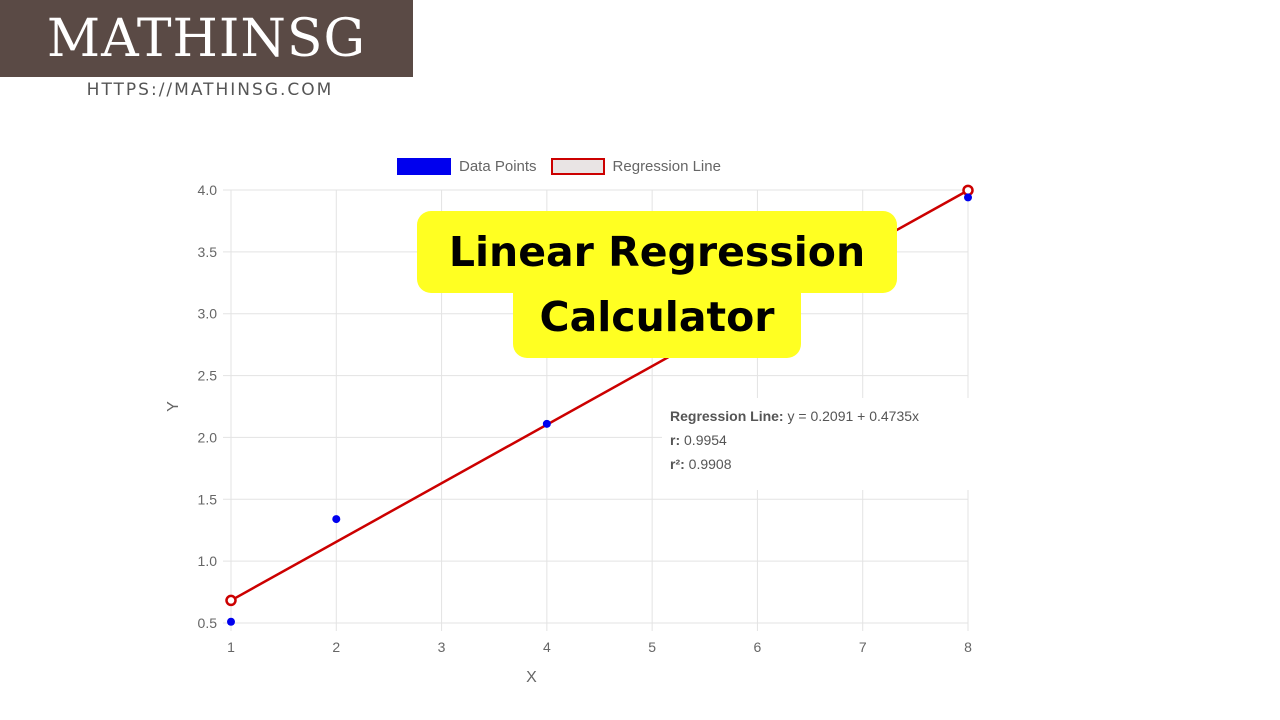 This screenshot has height=720, width=1280. What do you see at coordinates (173, 406) in the screenshot?
I see `y-axis-label: Y` at bounding box center [173, 406].